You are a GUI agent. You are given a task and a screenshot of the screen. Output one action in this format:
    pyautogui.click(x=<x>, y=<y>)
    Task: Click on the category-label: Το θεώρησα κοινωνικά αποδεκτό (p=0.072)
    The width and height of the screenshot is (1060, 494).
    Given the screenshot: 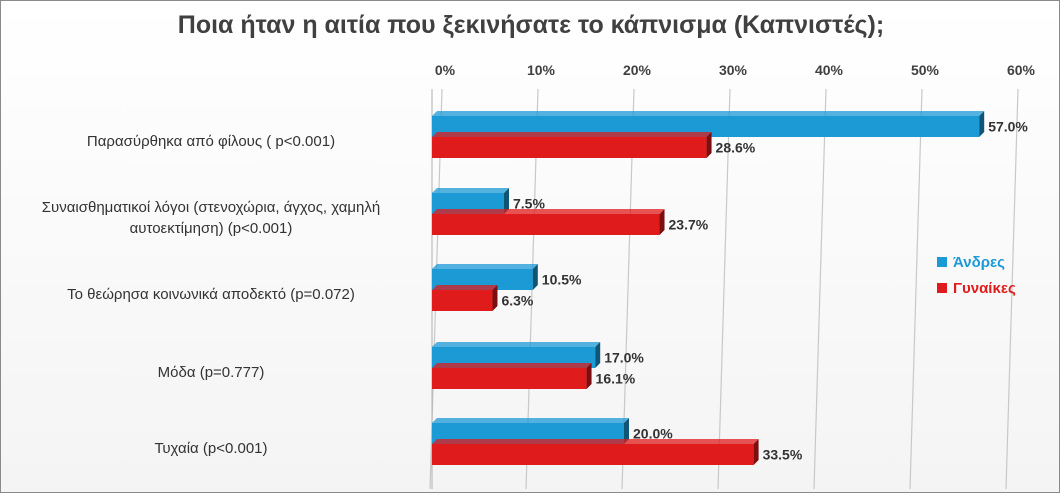 What is the action you would take?
    pyautogui.click(x=211, y=294)
    